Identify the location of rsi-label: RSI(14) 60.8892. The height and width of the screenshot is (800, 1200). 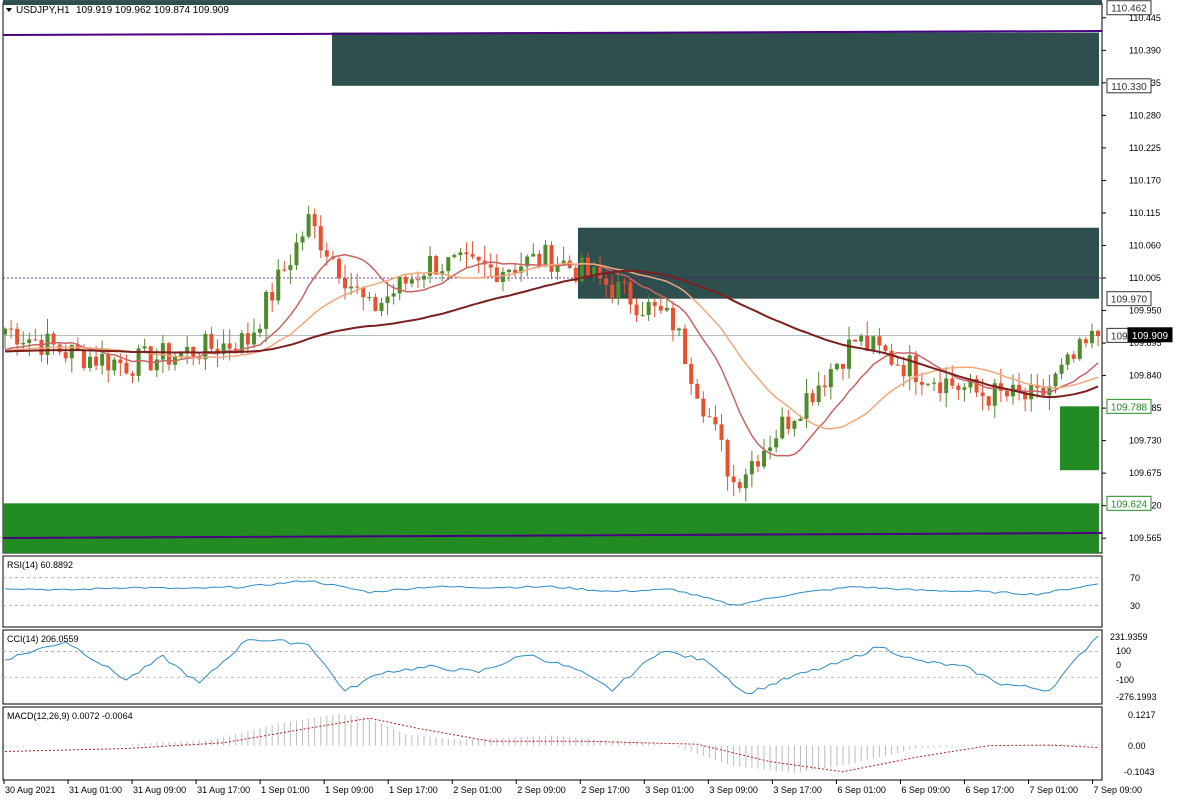
(40, 565).